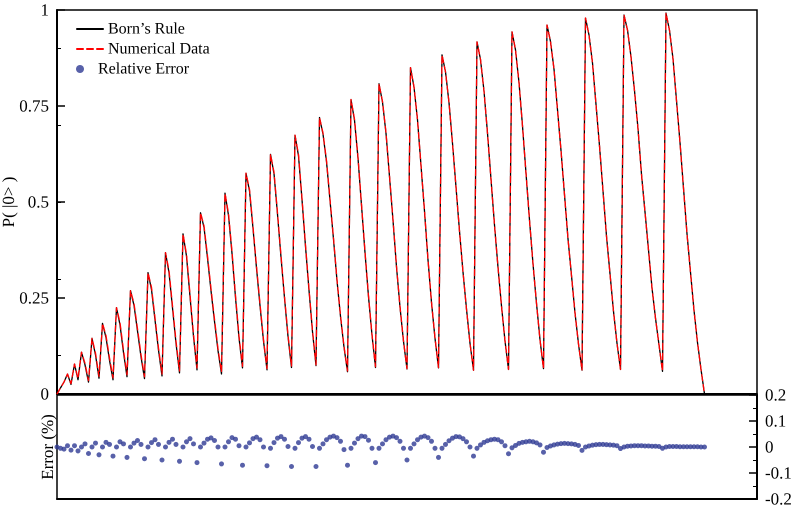 The image size is (798, 511). I want to click on y-tick-label: 0.5, so click(38, 202).